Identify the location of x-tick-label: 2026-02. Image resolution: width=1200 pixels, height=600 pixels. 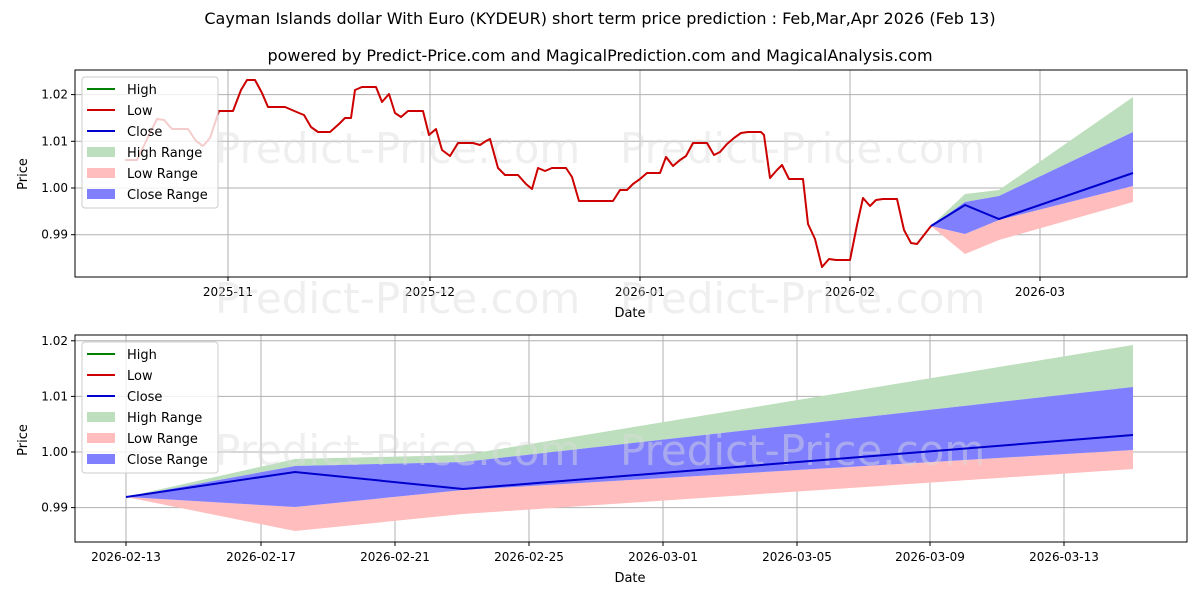
(850, 292).